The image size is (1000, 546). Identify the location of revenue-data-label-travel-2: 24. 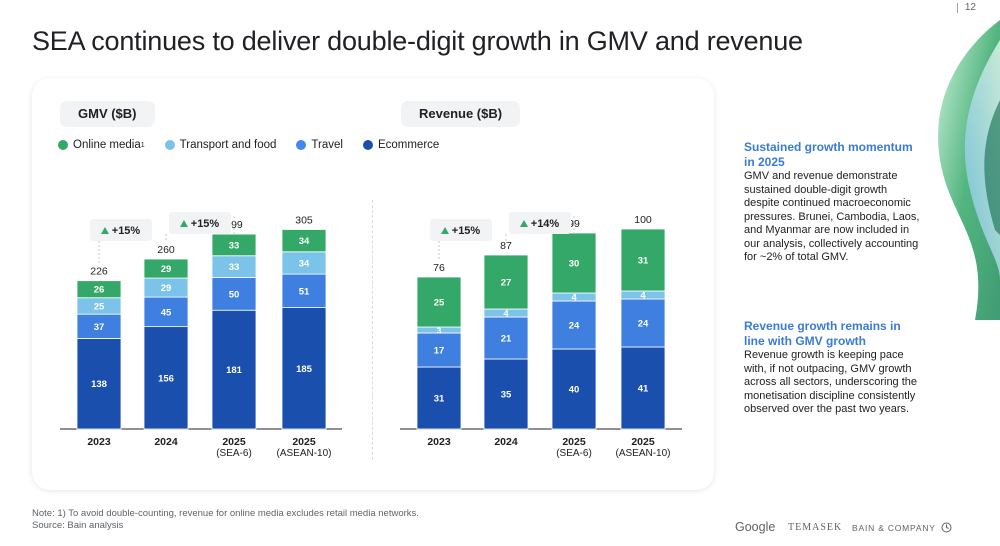
(574, 326).